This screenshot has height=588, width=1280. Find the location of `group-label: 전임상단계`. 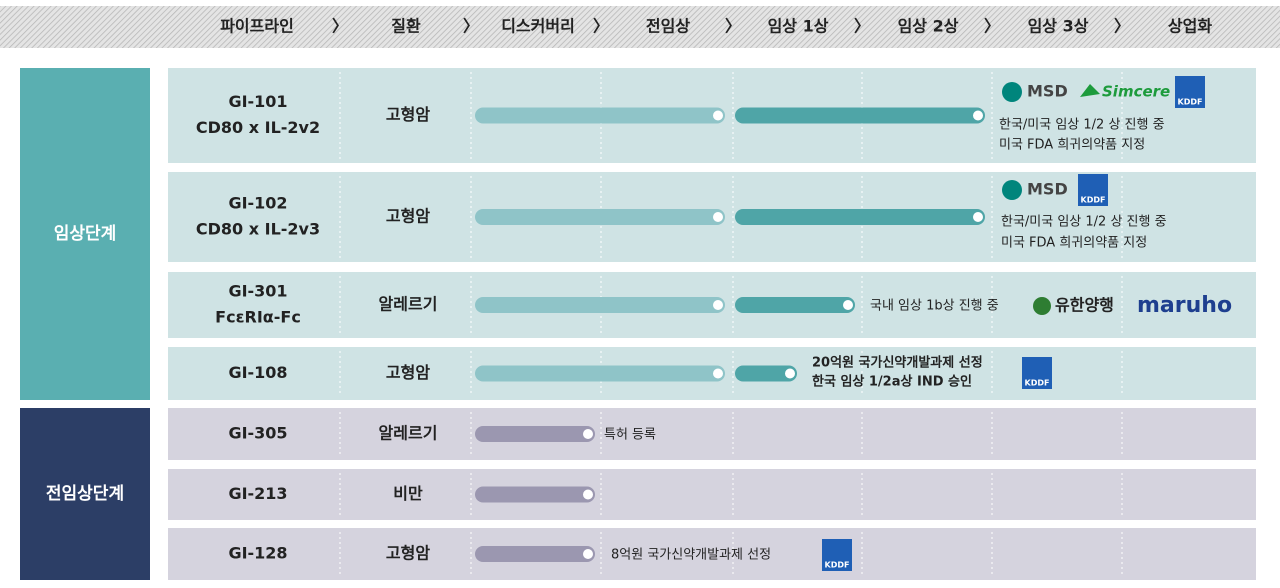

group-label: 전임상단계 is located at coordinates (85, 493).